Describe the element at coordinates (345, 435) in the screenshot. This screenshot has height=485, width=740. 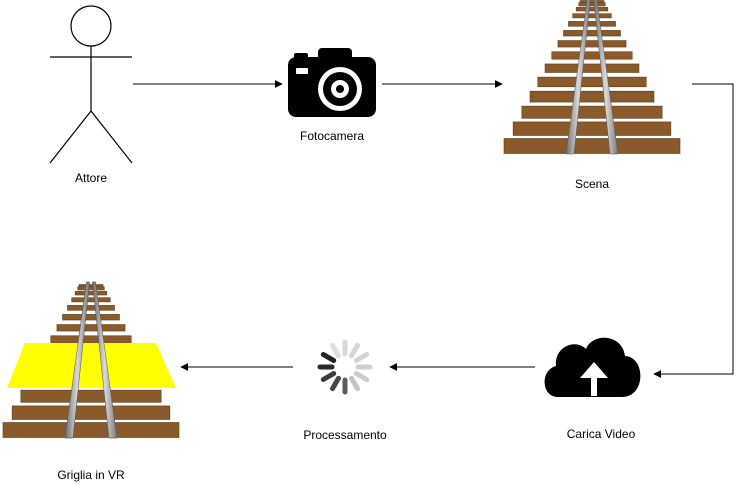
I see `label-processing: Processamento` at that location.